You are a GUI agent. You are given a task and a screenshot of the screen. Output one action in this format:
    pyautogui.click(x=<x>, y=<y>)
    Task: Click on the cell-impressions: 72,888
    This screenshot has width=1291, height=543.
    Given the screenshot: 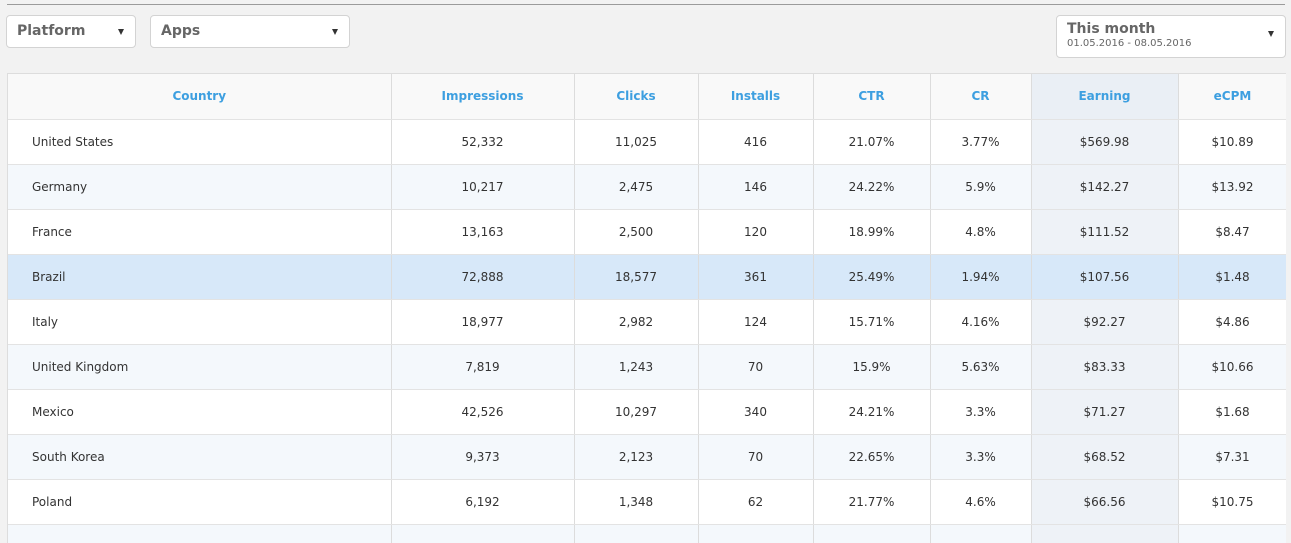 What is the action you would take?
    pyautogui.click(x=483, y=277)
    